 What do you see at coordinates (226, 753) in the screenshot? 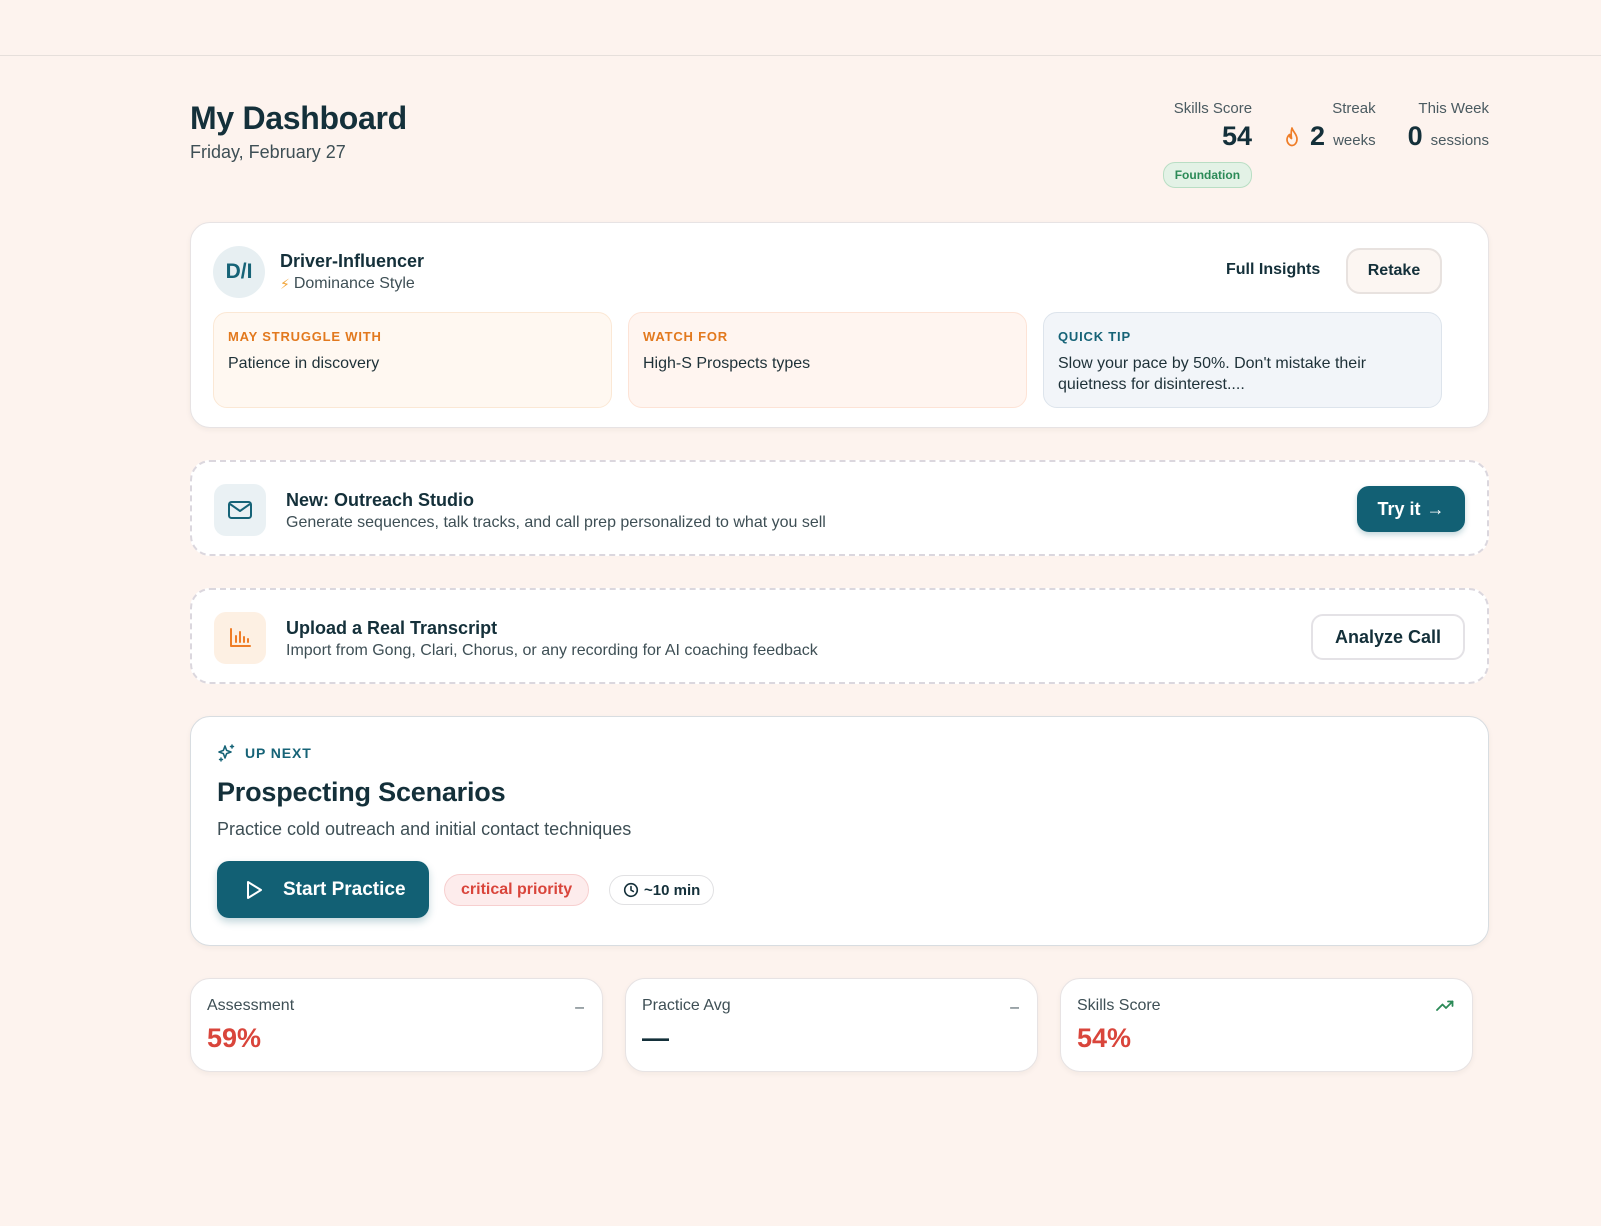
I see `sparkles-icon` at bounding box center [226, 753].